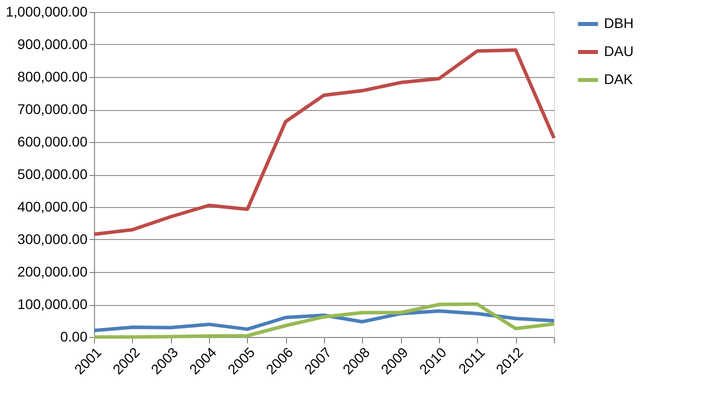  Describe the element at coordinates (74, 336) in the screenshot. I see `y-tick-label: 0.00` at that location.